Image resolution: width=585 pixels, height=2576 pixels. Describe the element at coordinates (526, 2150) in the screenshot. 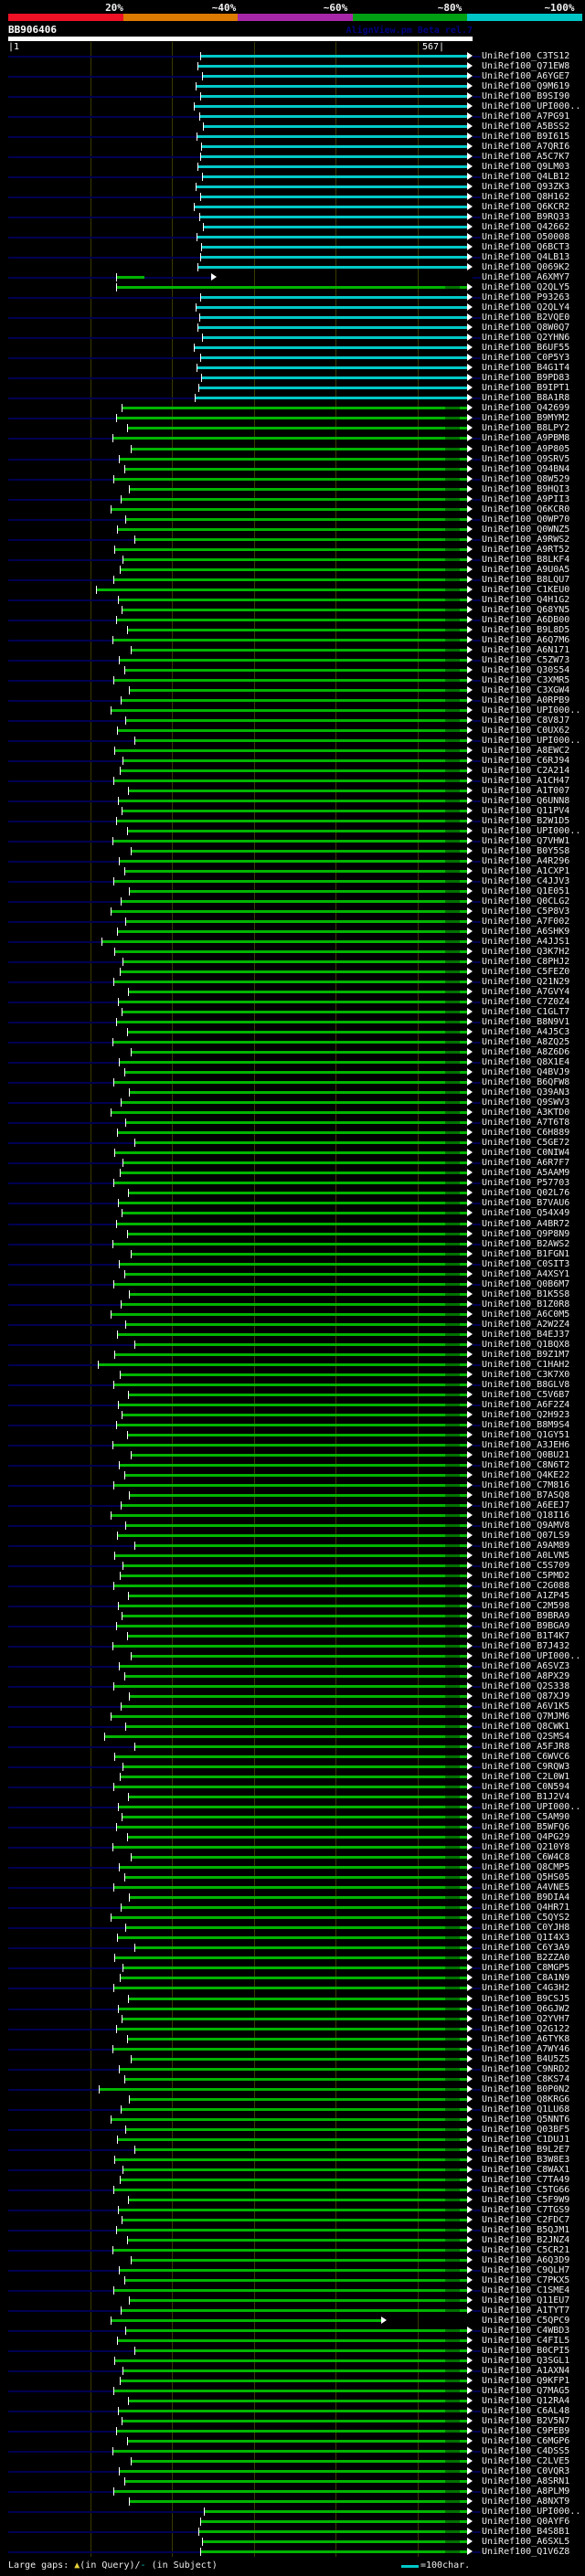

I see `hit-label: UniRef100_B9L2E7` at that location.